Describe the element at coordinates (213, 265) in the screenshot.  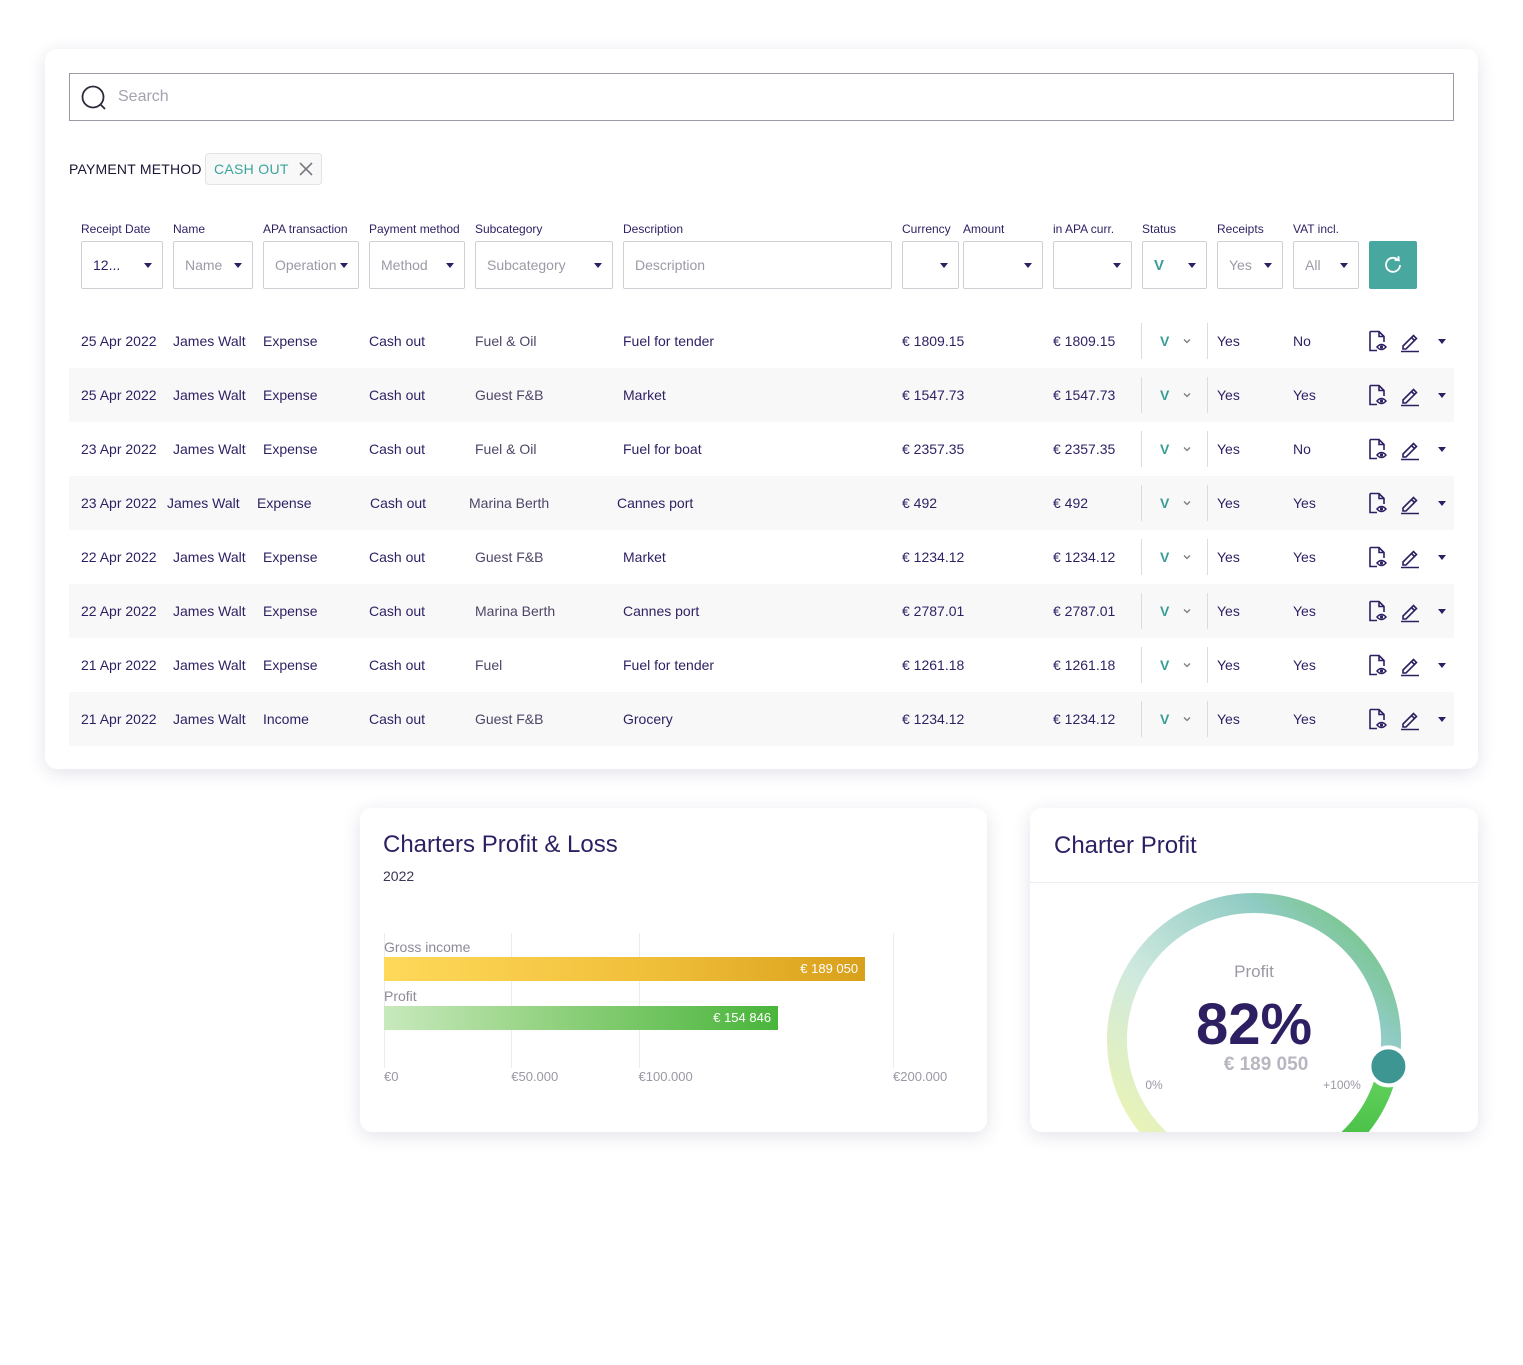
I see `name-select: Name` at that location.